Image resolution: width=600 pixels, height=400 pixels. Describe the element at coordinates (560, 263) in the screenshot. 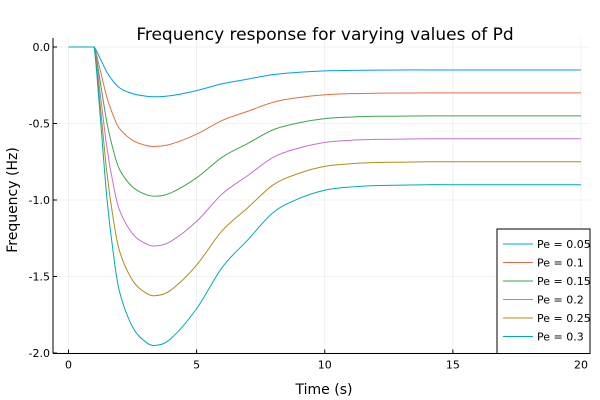

I see `legend-label: Pe = 0.1` at that location.